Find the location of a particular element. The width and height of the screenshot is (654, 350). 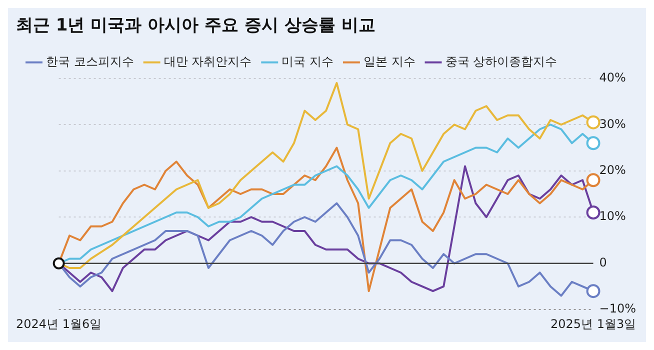

legend-label: 대만 자취안지수 is located at coordinates (208, 61).